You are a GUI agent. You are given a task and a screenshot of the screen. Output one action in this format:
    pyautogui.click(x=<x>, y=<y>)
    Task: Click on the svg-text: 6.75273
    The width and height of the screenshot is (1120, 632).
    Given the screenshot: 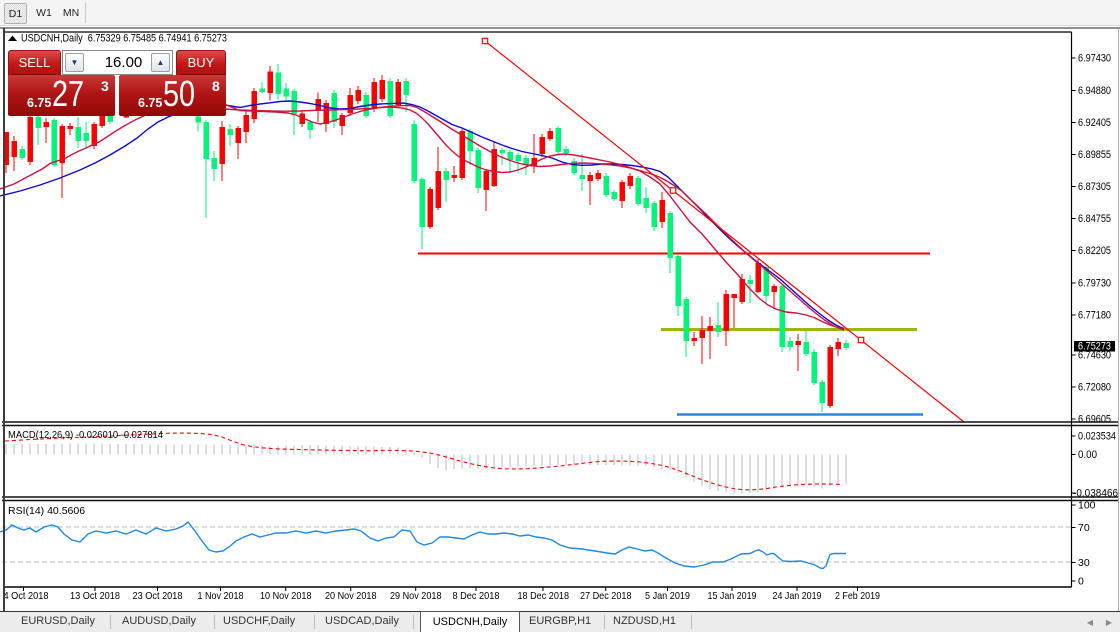 What is the action you would take?
    pyautogui.click(x=1094, y=347)
    